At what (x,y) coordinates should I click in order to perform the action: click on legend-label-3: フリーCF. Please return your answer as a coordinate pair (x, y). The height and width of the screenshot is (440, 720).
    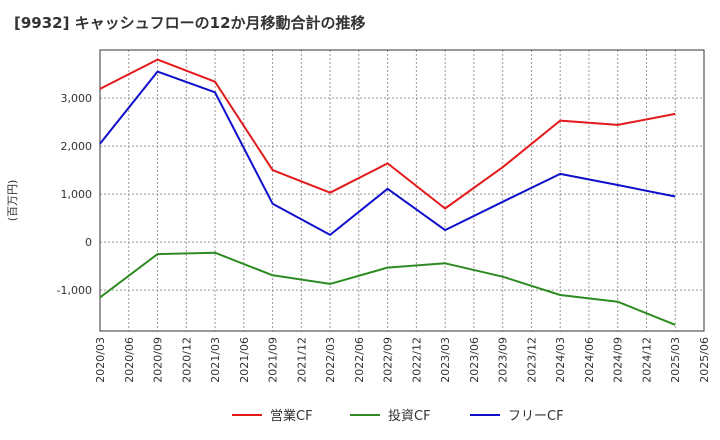
    Looking at the image, I should click on (536, 416).